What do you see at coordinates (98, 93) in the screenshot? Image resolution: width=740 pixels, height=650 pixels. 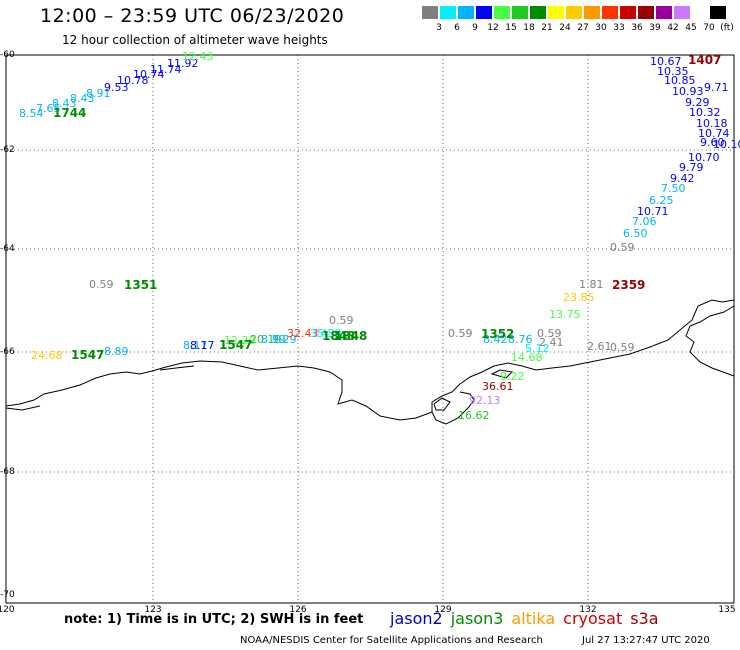 I see `wave-height-label: 8.91` at bounding box center [98, 93].